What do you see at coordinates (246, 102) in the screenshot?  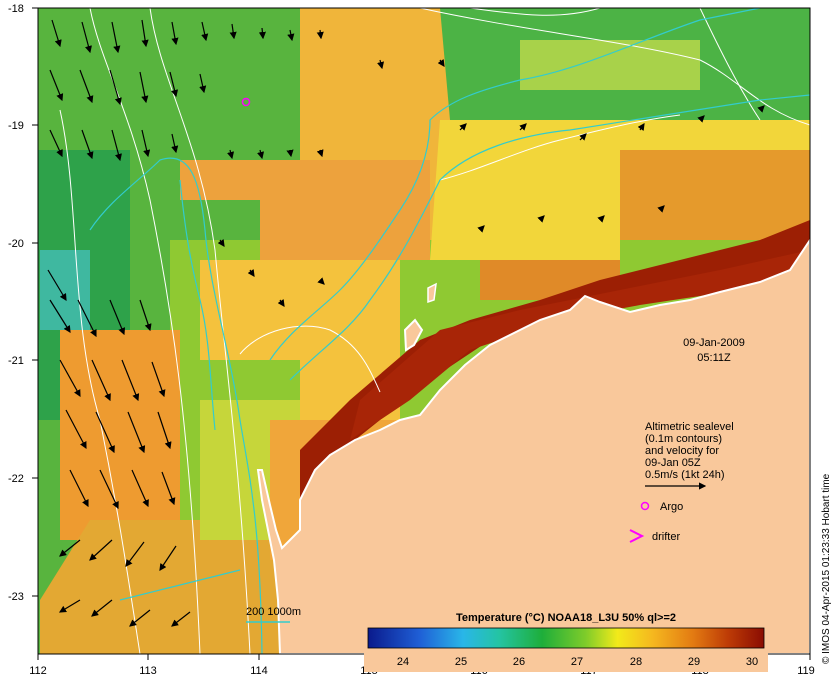 I see `argo-float-marker` at bounding box center [246, 102].